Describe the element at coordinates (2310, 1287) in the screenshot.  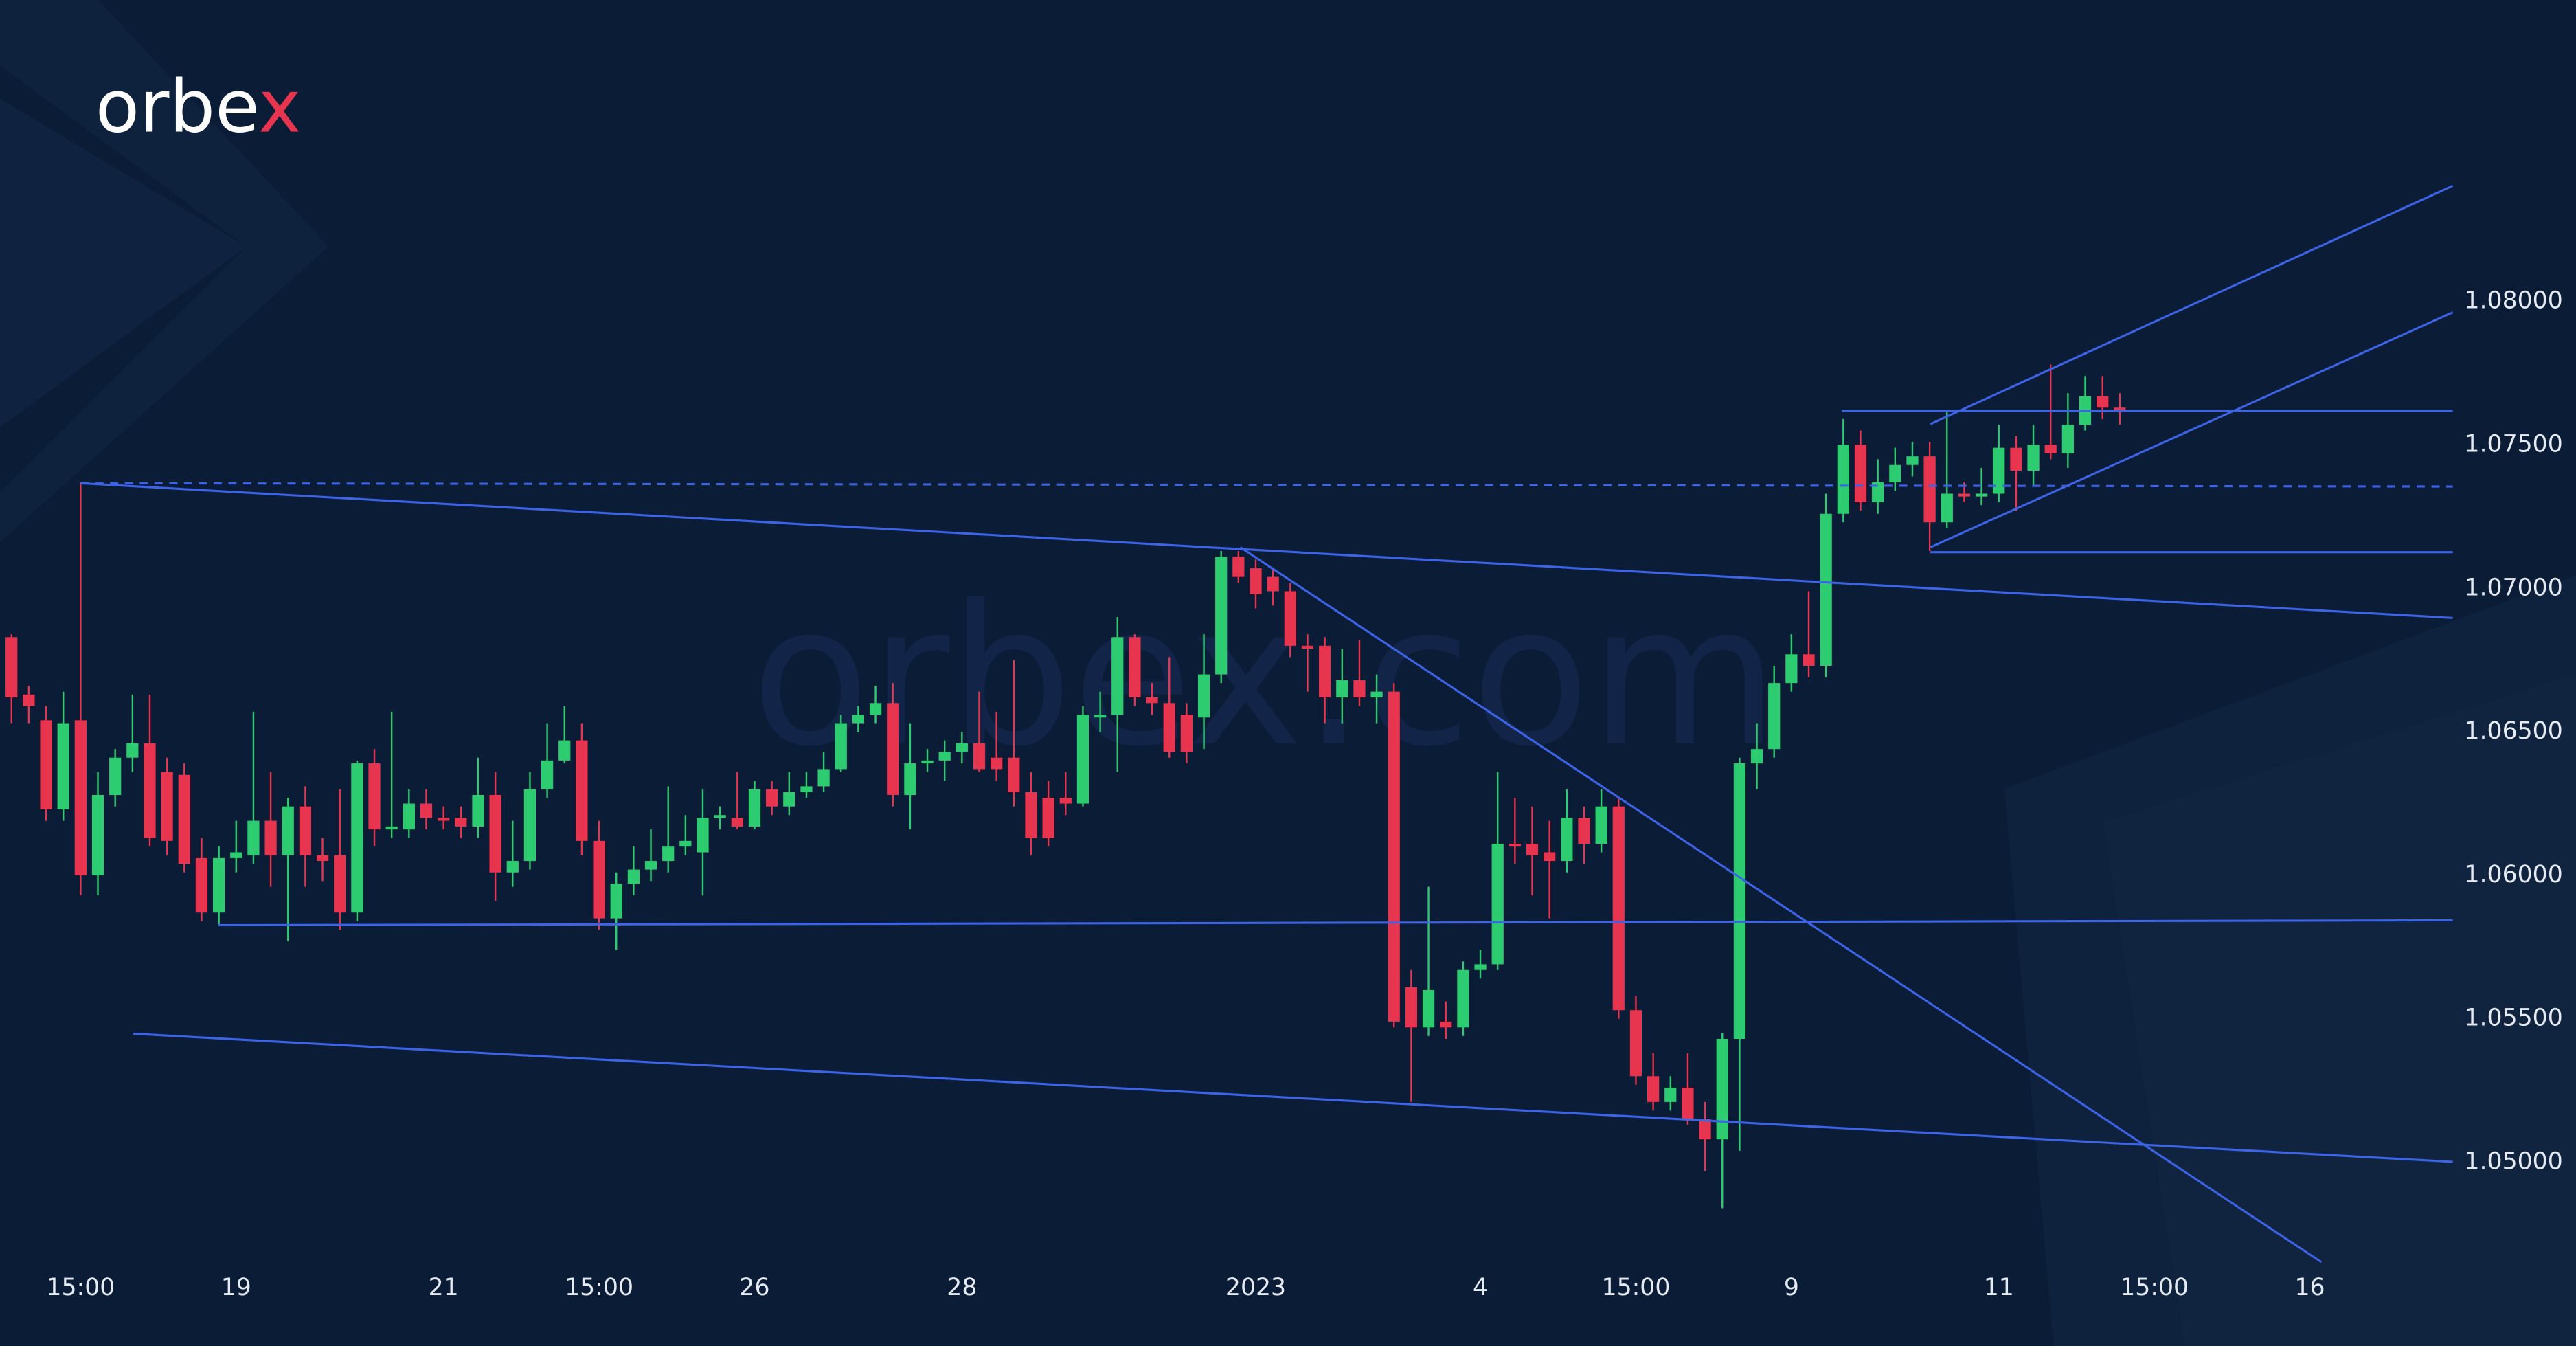
I see `x-tick-label: 16` at that location.